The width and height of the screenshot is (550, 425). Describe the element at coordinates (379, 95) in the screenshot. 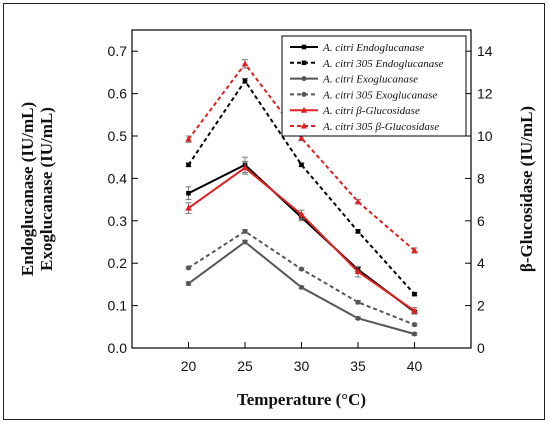

I see `legend-label: A. citri 305 Exoglucanase` at that location.